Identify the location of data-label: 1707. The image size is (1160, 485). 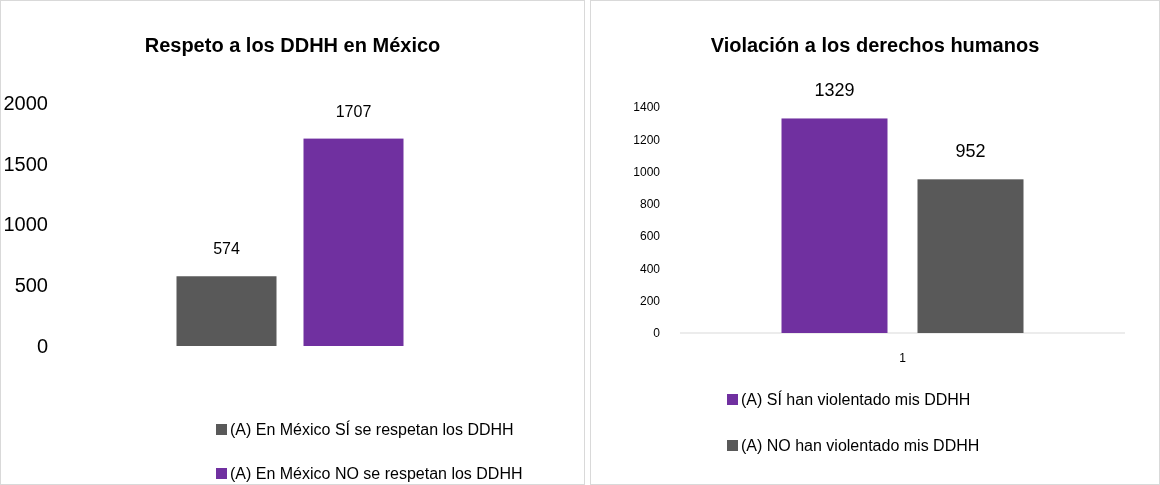
(353, 111).